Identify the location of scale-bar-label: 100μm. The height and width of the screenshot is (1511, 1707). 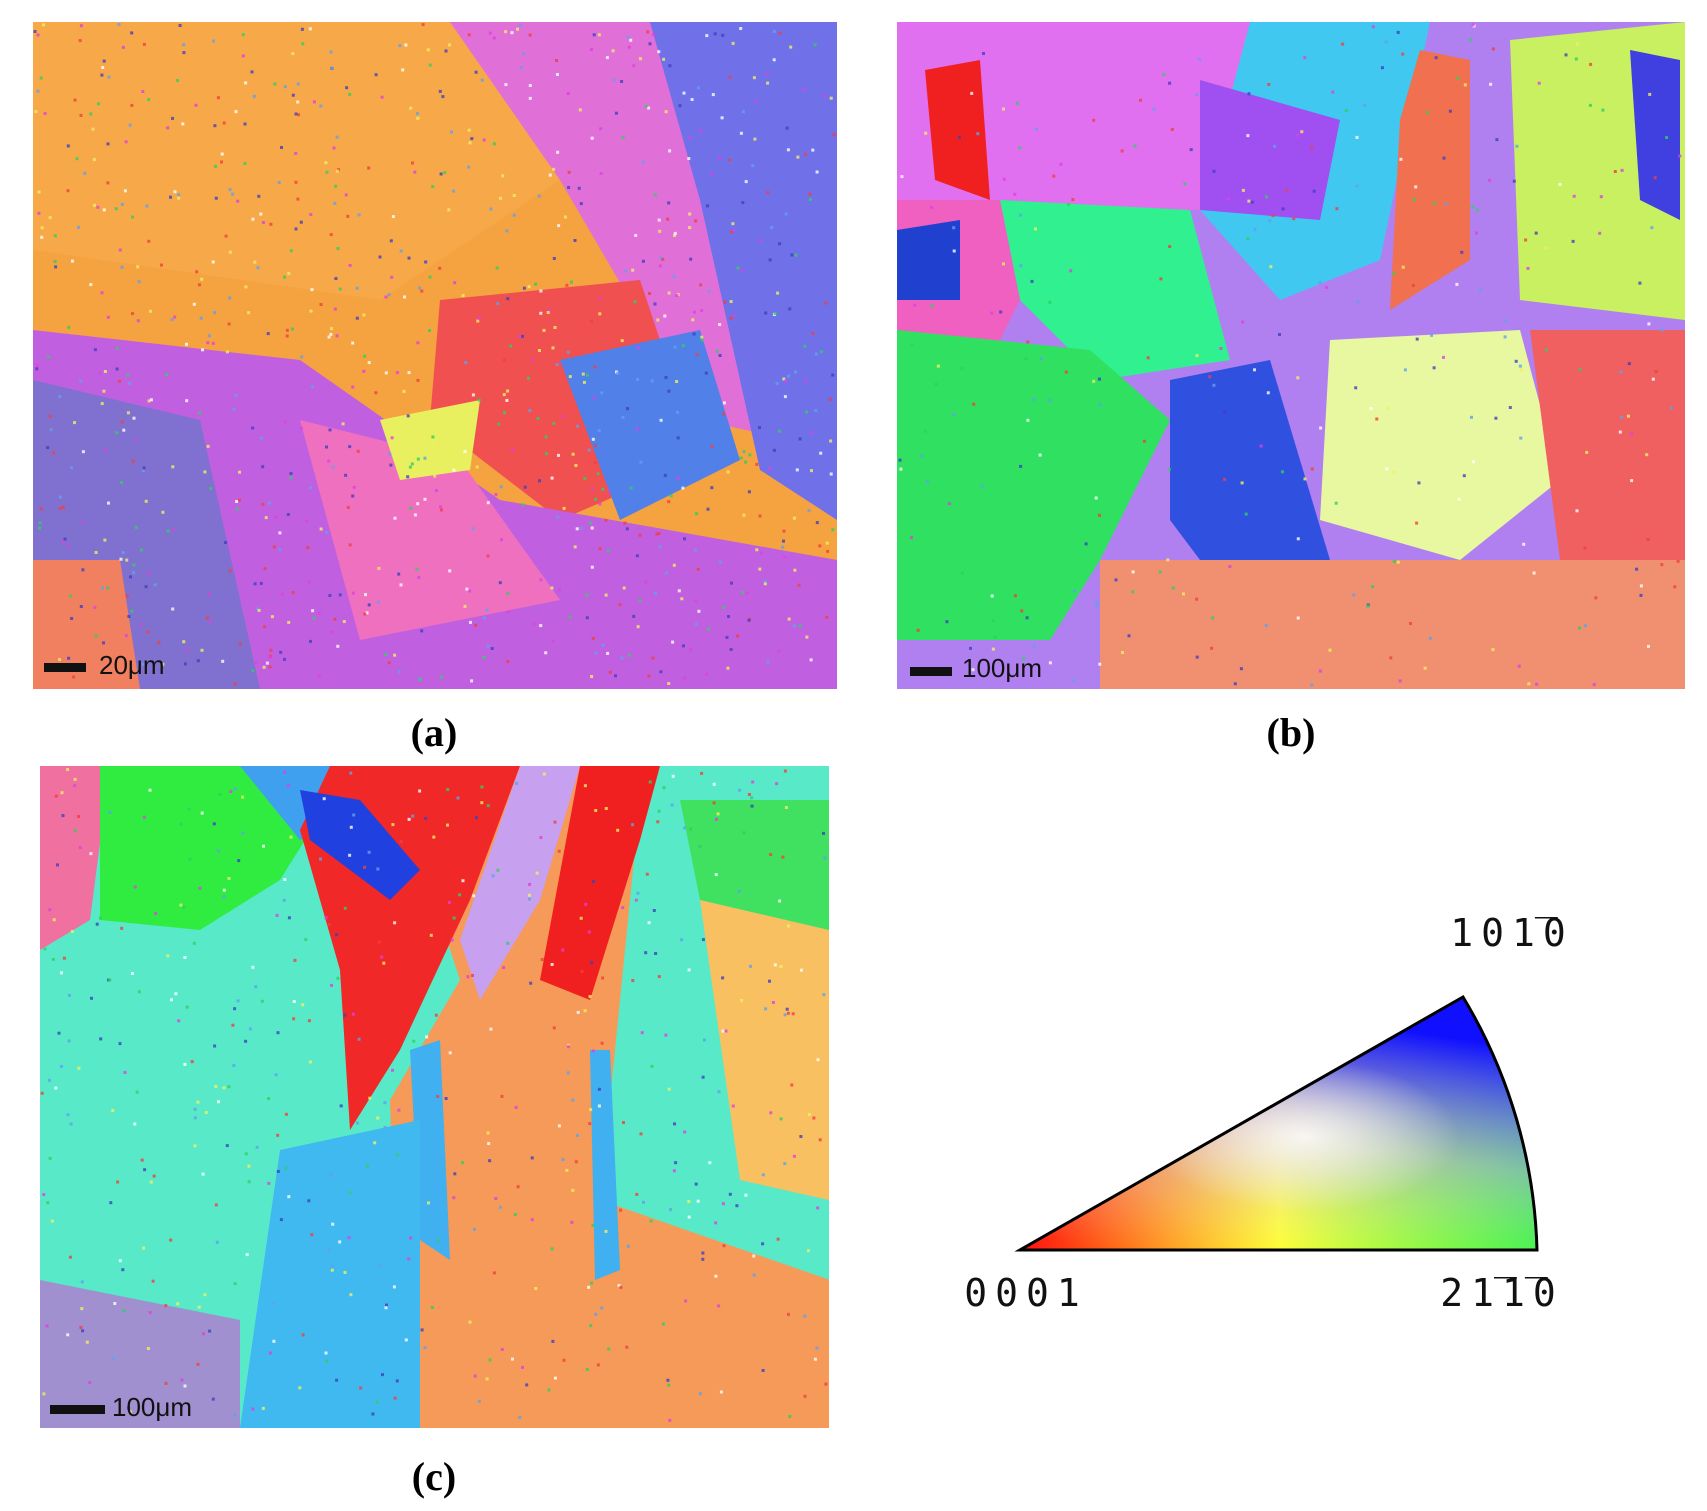
(152, 1407).